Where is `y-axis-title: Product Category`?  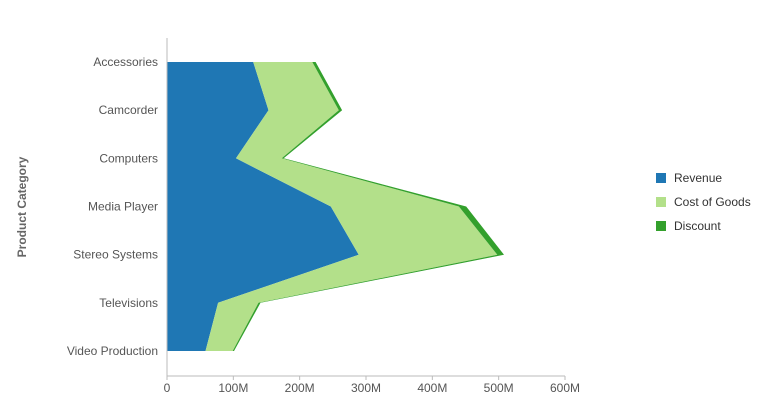 y-axis-title: Product Category is located at coordinates (22, 206).